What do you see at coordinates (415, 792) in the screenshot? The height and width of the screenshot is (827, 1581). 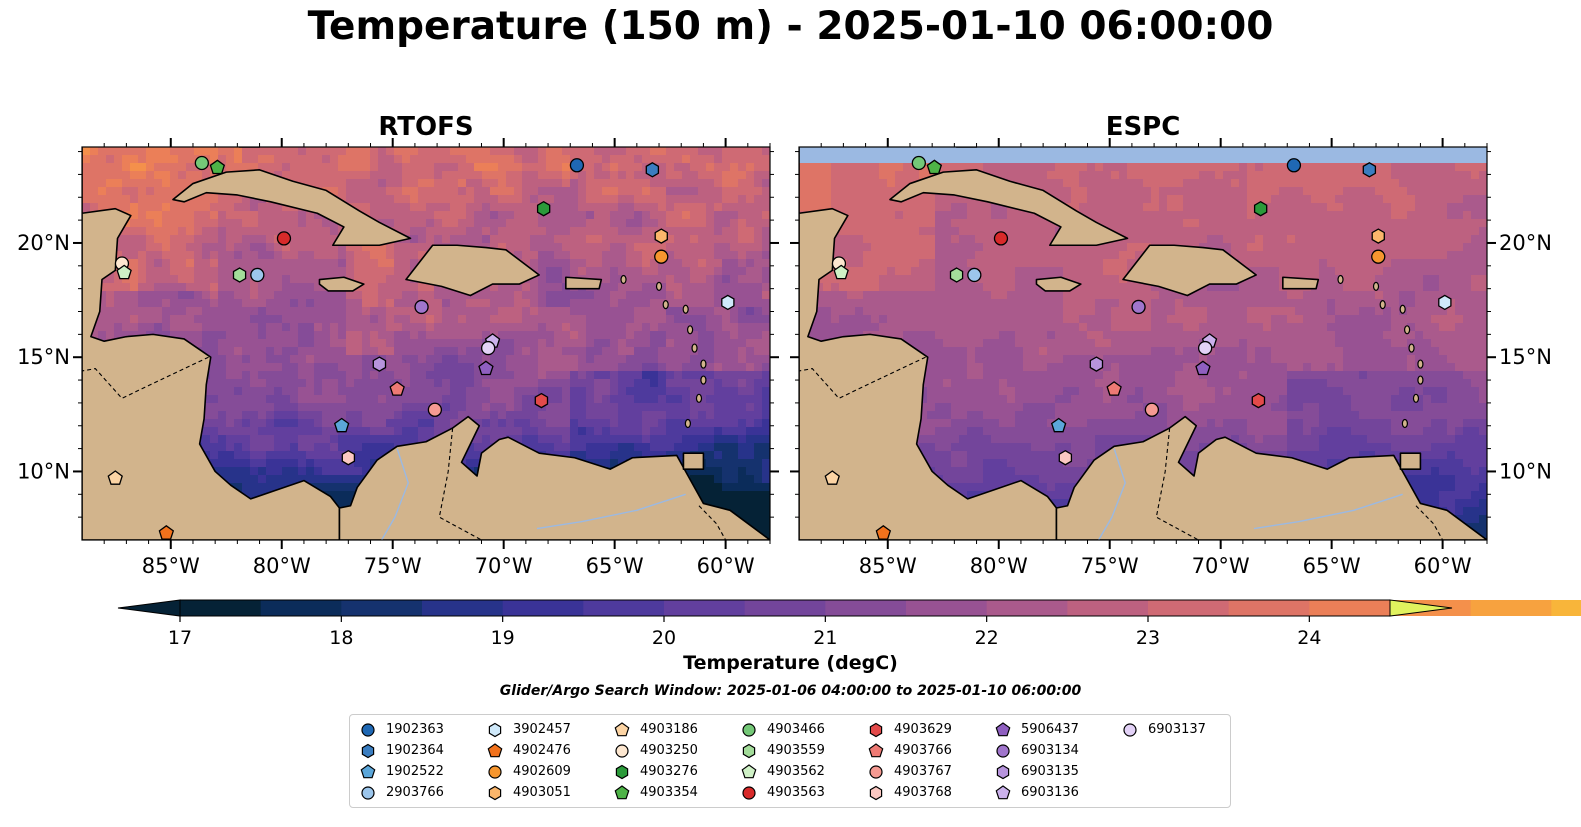 I see `legend-label: 2903766` at bounding box center [415, 792].